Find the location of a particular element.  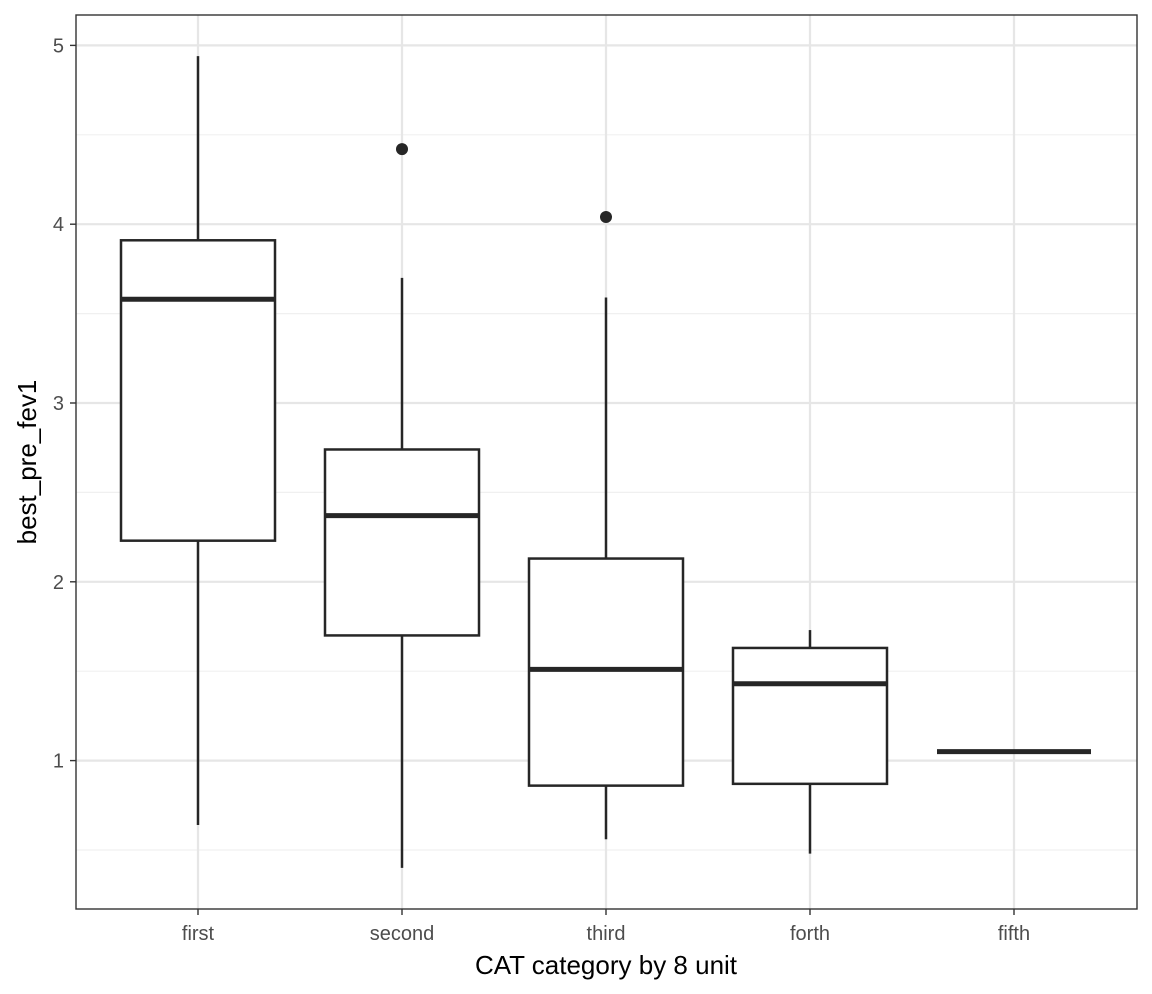

y-tick-label: 5 is located at coordinates (58, 46).